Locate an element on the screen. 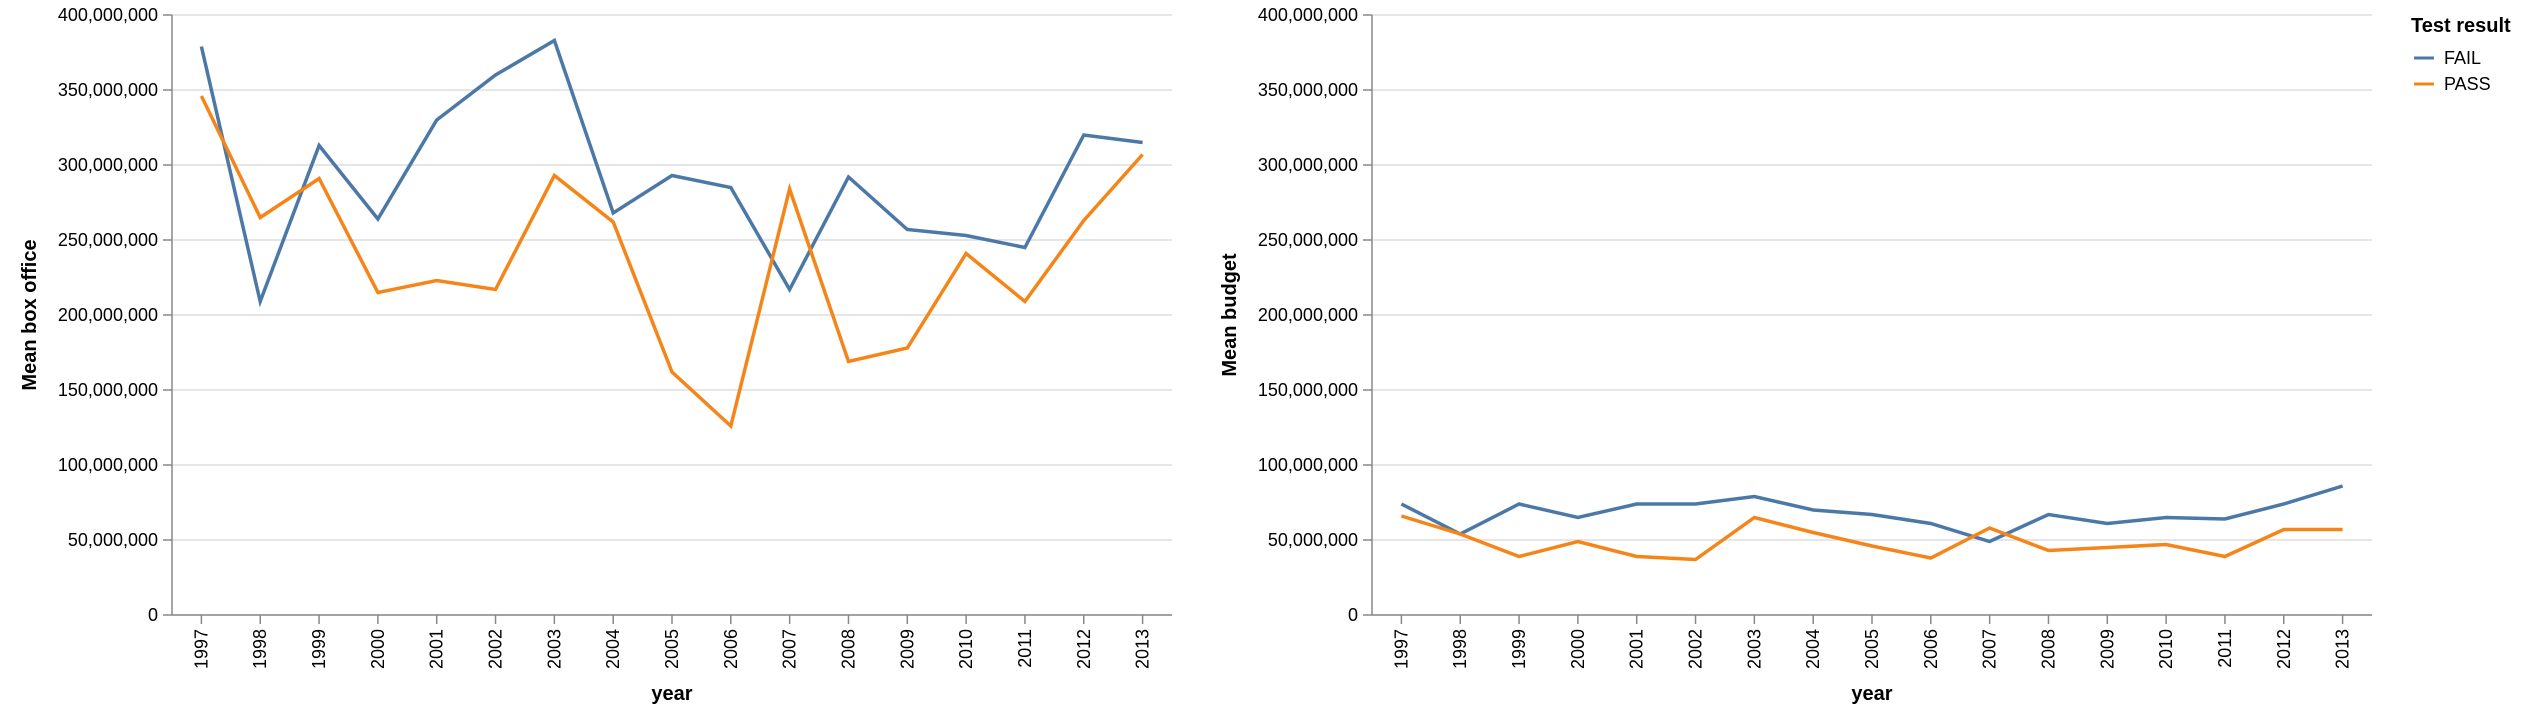  legend-entry-pass: PASS is located at coordinates (2452, 84).